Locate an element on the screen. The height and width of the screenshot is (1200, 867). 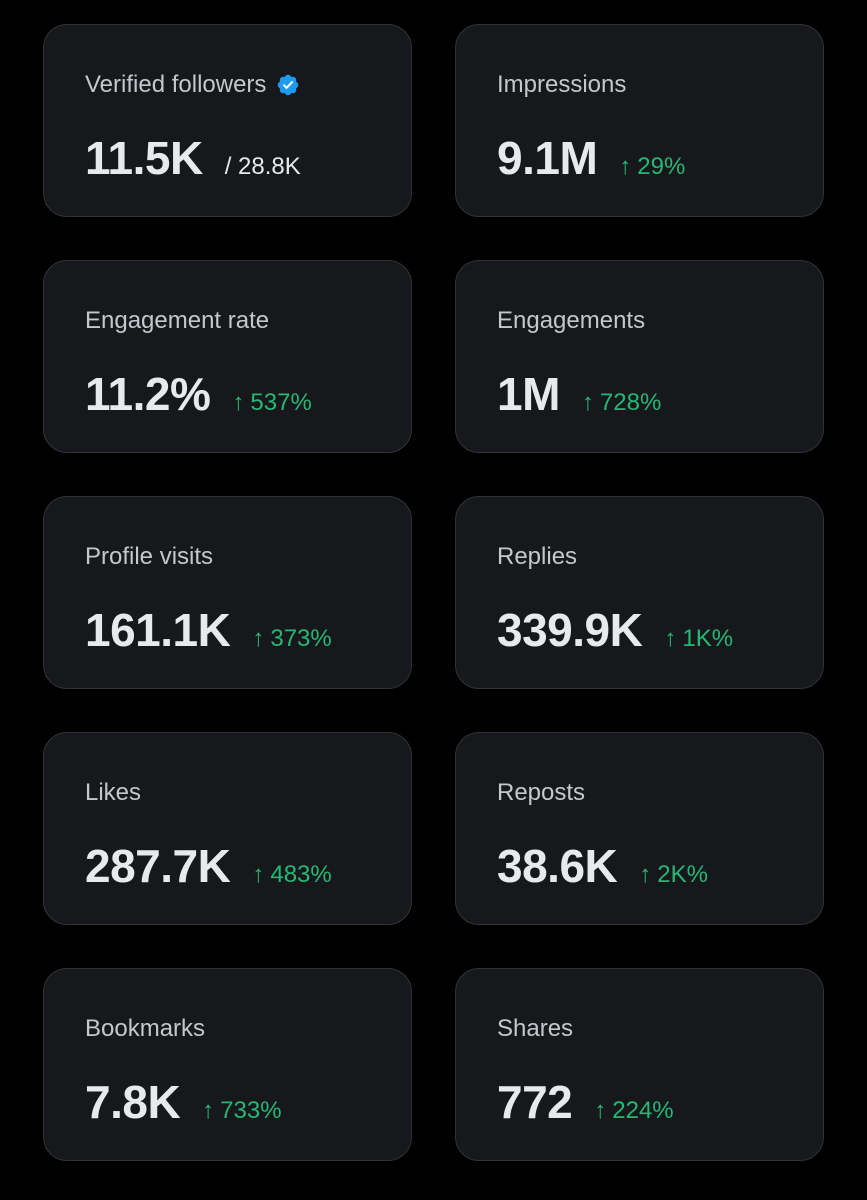
stat-change: ↑ 483% is located at coordinates (291, 875).